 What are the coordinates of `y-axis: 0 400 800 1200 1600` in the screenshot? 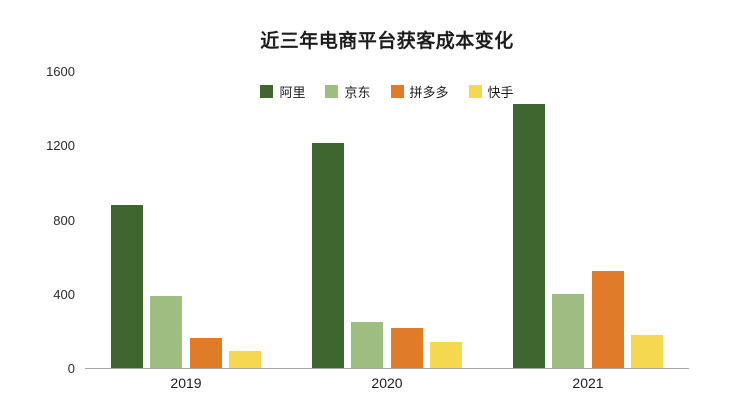 It's located at (37, 210).